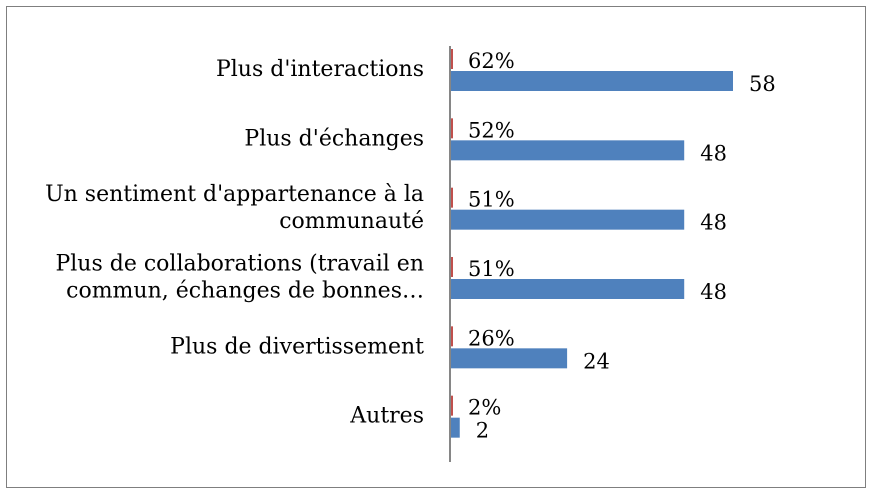 This screenshot has height=496, width=874. I want to click on data-label-percent-1: 52%, so click(491, 130).